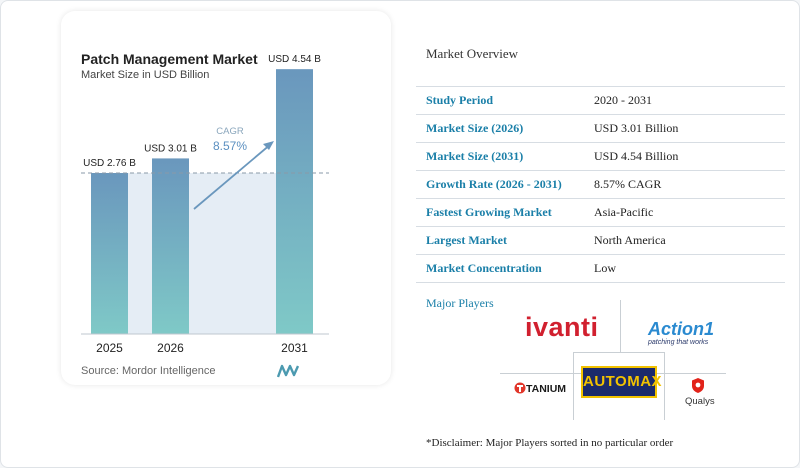  I want to click on overview-key: Market Size (2031), so click(500, 156).